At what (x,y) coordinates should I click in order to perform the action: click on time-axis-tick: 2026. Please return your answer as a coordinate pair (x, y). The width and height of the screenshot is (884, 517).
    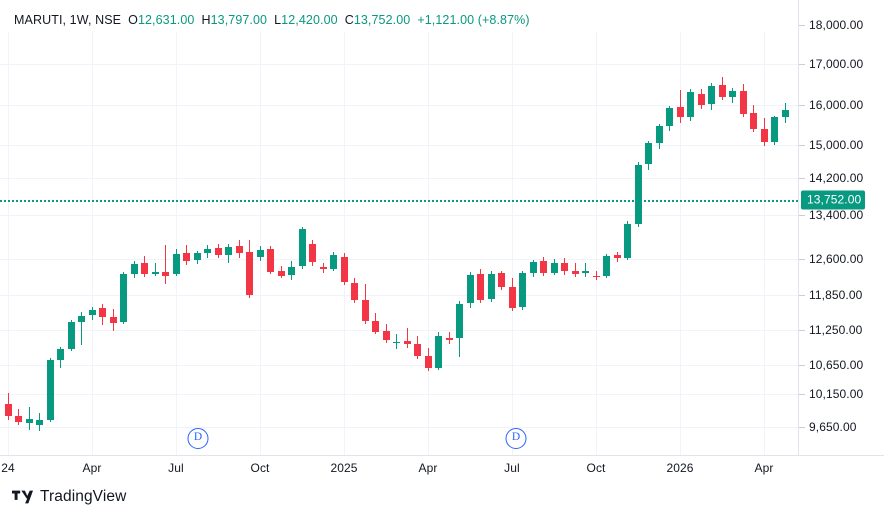
    Looking at the image, I should click on (680, 468).